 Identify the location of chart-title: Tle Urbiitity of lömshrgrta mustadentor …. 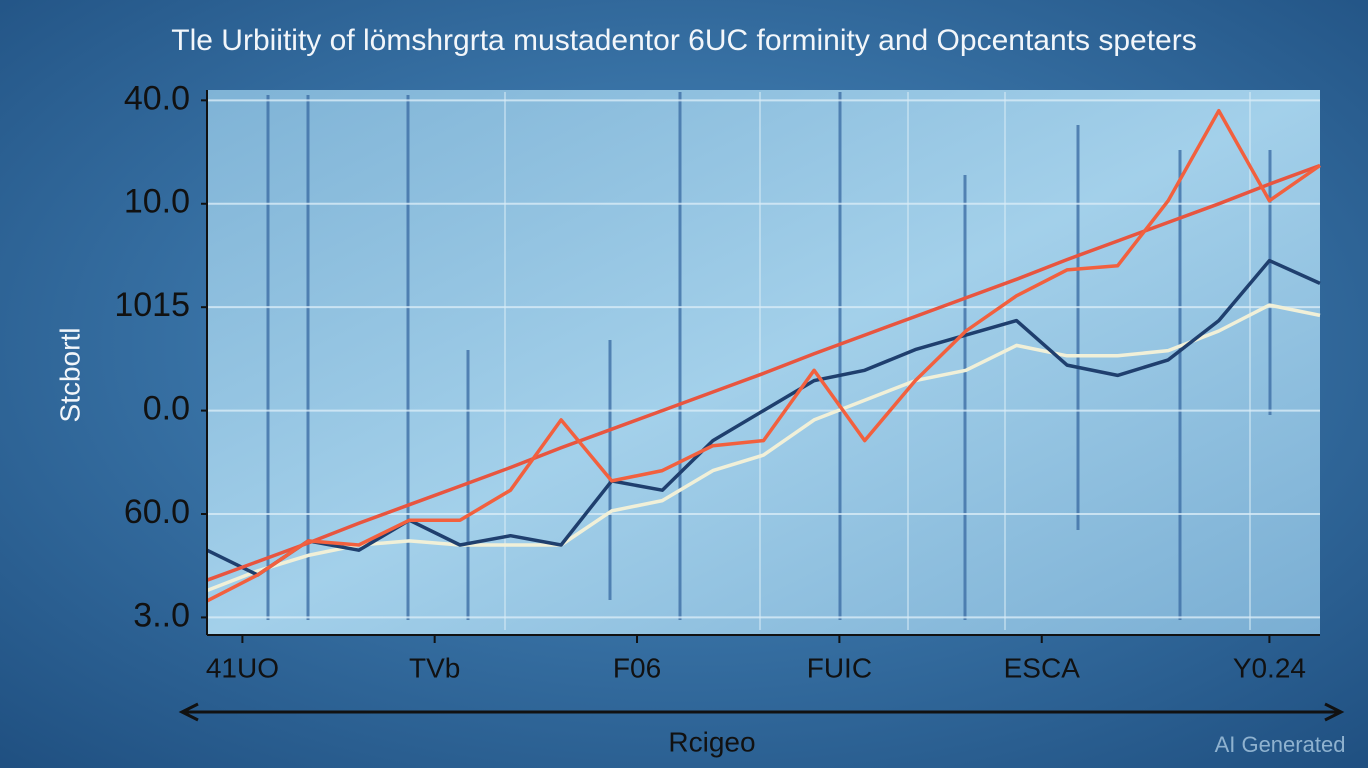
(683, 40).